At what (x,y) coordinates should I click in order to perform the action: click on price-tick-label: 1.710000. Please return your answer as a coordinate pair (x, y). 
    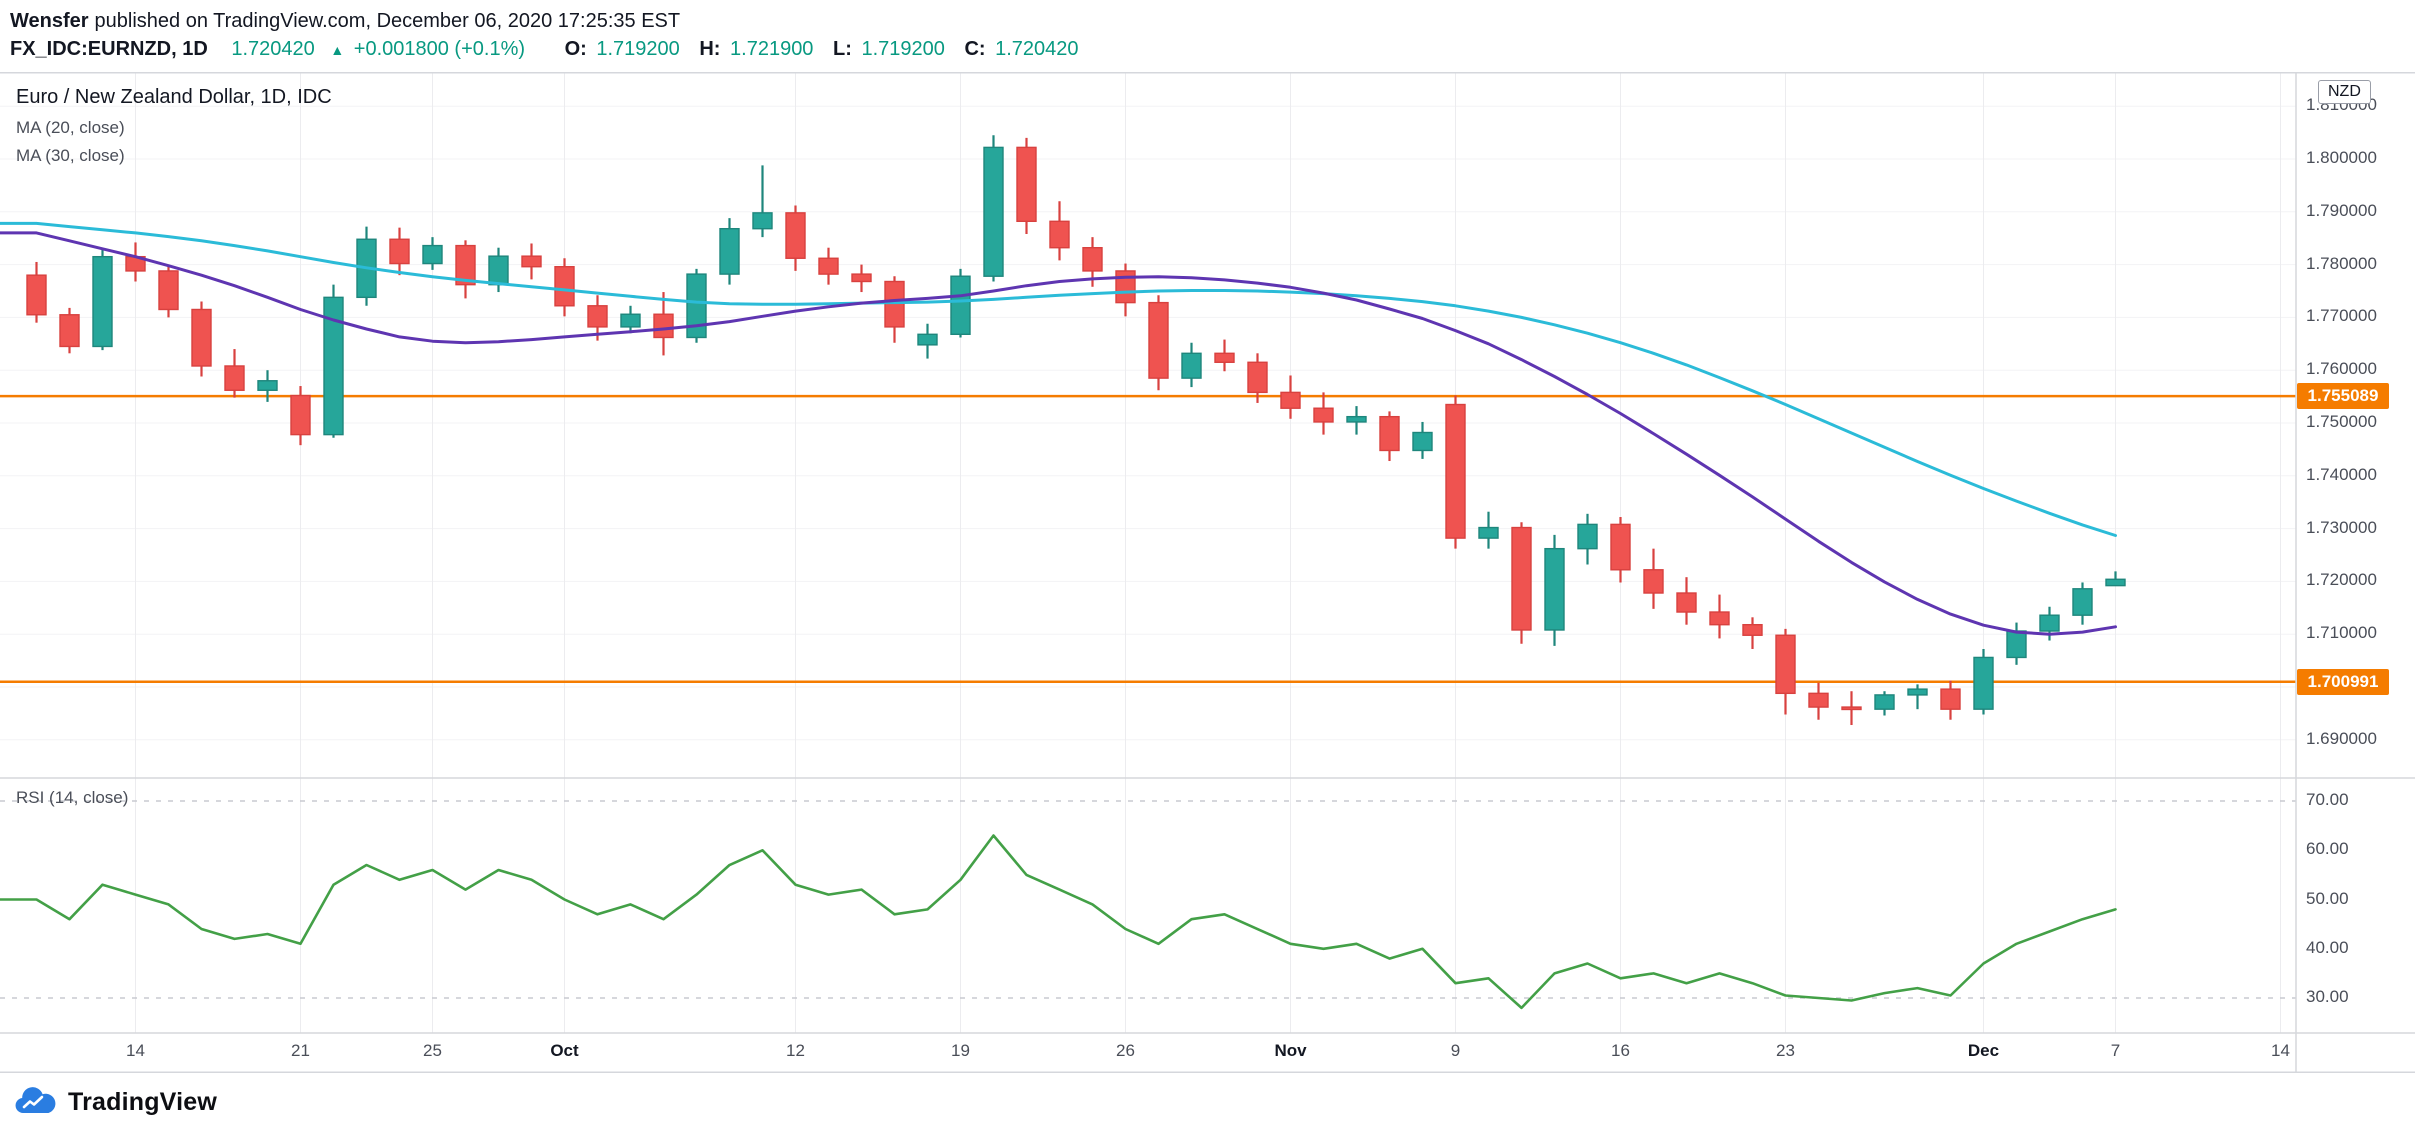
    Looking at the image, I should click on (2341, 633).